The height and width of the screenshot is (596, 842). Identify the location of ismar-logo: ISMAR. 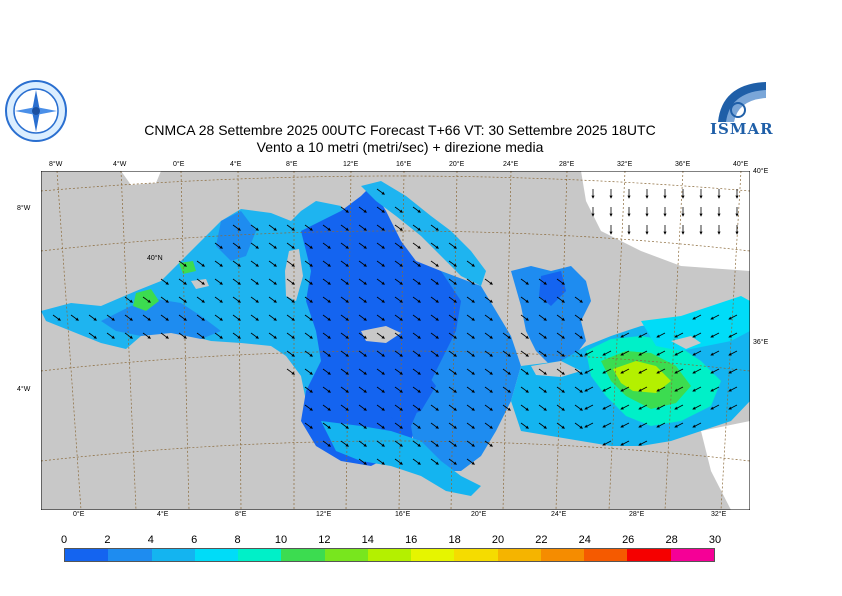
(740, 110).